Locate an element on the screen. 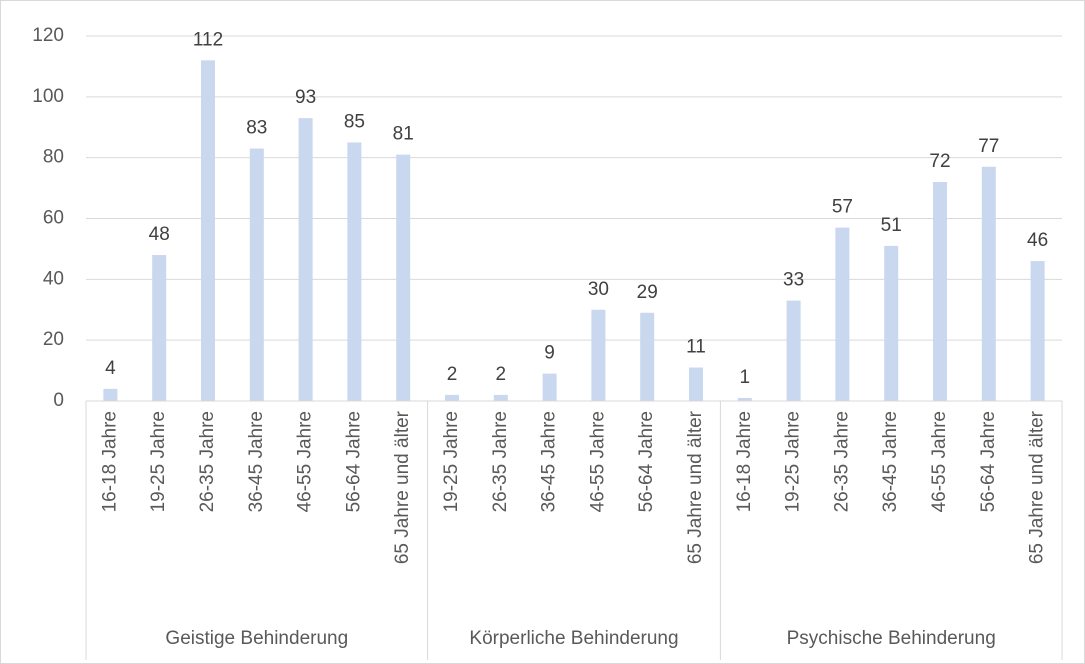 Image resolution: width=1085 pixels, height=664 pixels. data-label: 48 is located at coordinates (159, 234).